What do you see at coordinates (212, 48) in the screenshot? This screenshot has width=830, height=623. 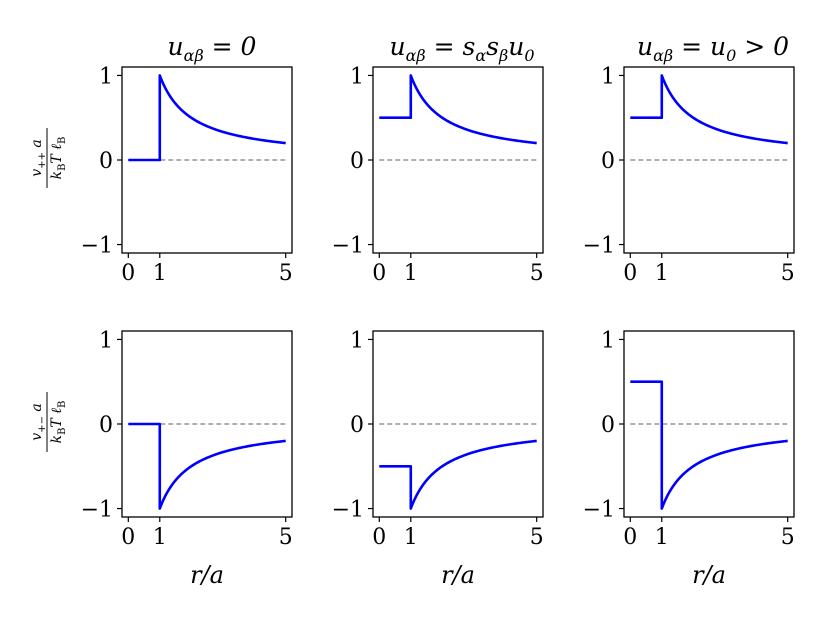 I see `col-title-1: uαβ = 0` at bounding box center [212, 48].